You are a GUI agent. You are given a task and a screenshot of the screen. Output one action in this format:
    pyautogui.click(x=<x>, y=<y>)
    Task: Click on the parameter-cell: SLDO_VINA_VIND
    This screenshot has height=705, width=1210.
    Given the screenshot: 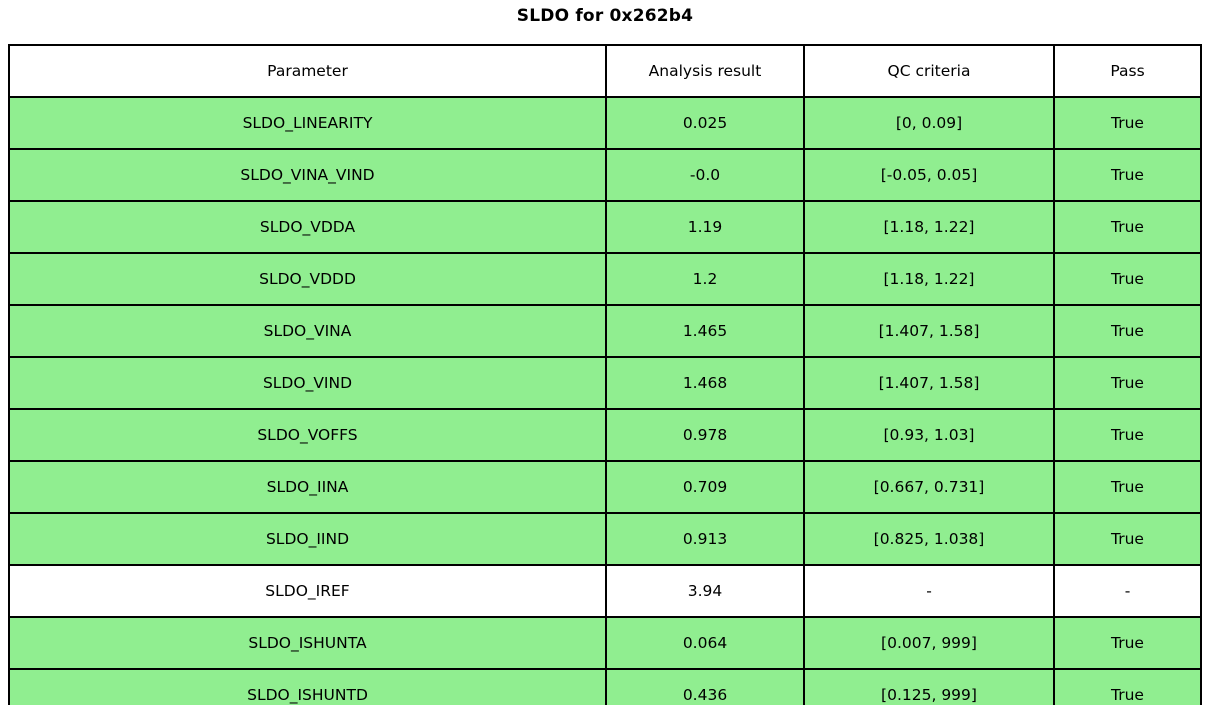 What is the action you would take?
    pyautogui.click(x=307, y=175)
    